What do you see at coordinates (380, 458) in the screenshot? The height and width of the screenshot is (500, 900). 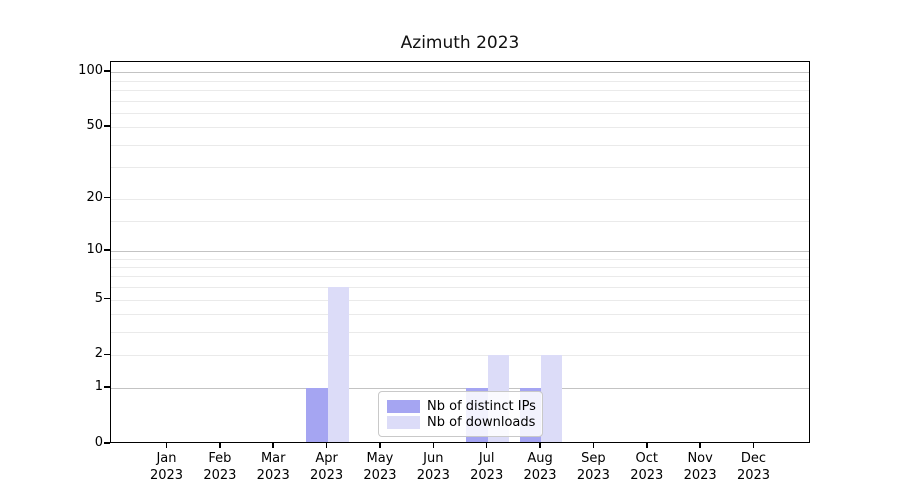 I see `x-tick-month: May` at bounding box center [380, 458].